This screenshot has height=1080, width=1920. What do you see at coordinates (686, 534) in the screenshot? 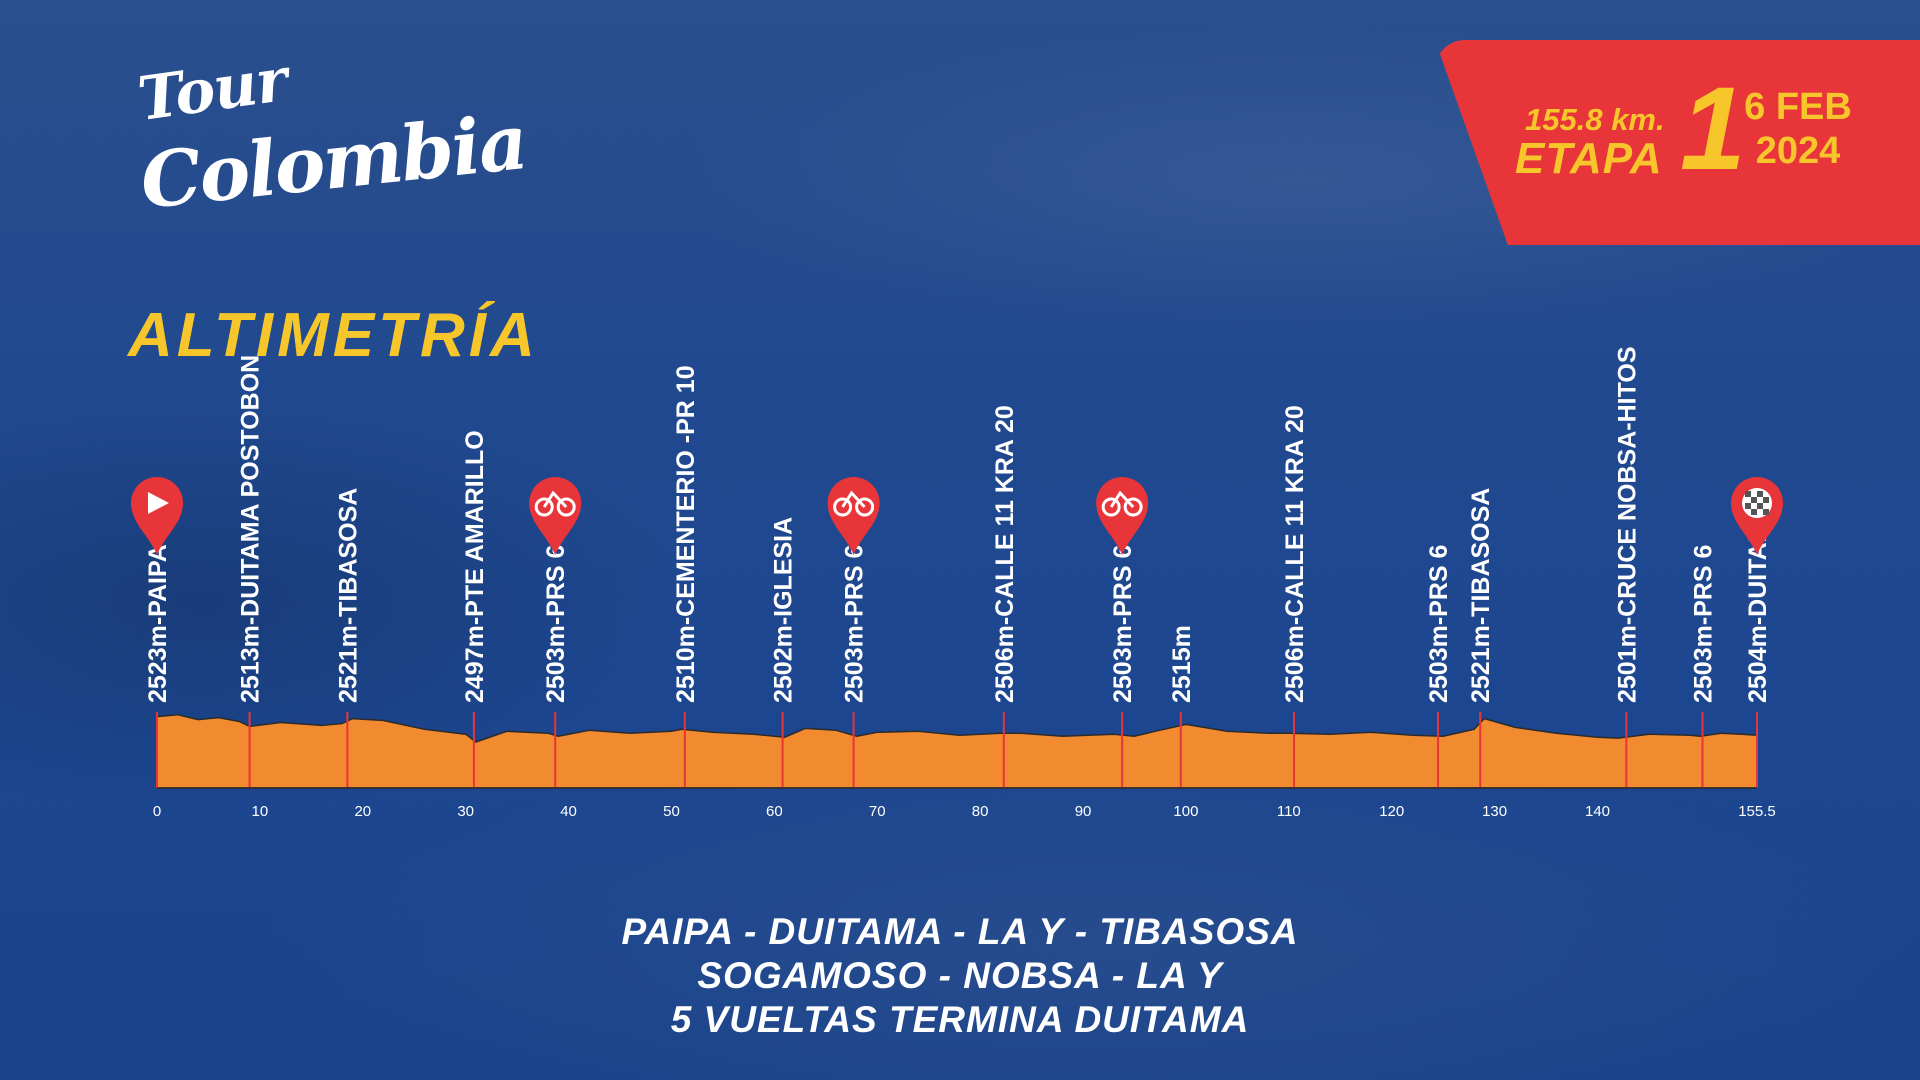
I see `waypoint-label: 2510m-CEMENTERIO -PR 10` at bounding box center [686, 534].